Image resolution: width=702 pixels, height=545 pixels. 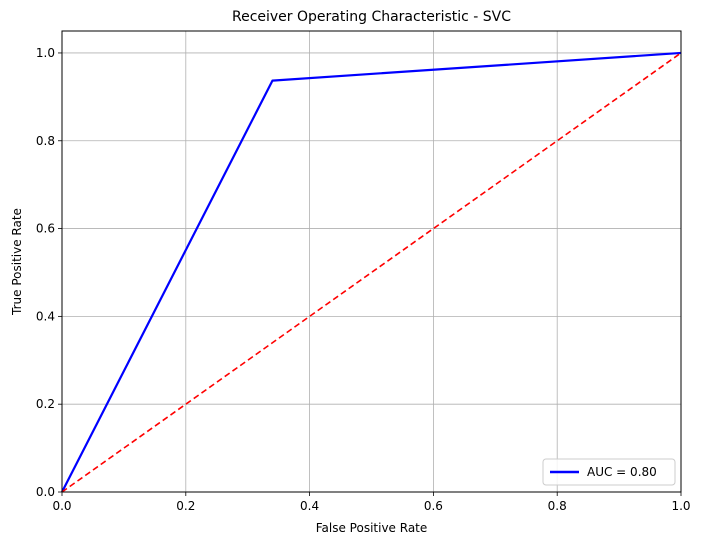 What do you see at coordinates (45, 229) in the screenshot?
I see `y-tick-label: 0.6` at bounding box center [45, 229].